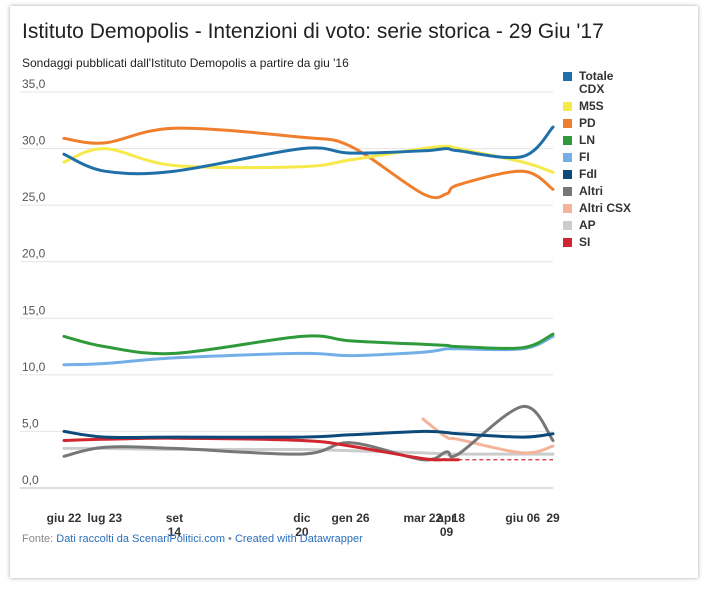 The height and width of the screenshot is (590, 710). I want to click on x-tick-label: 29, so click(553, 518).